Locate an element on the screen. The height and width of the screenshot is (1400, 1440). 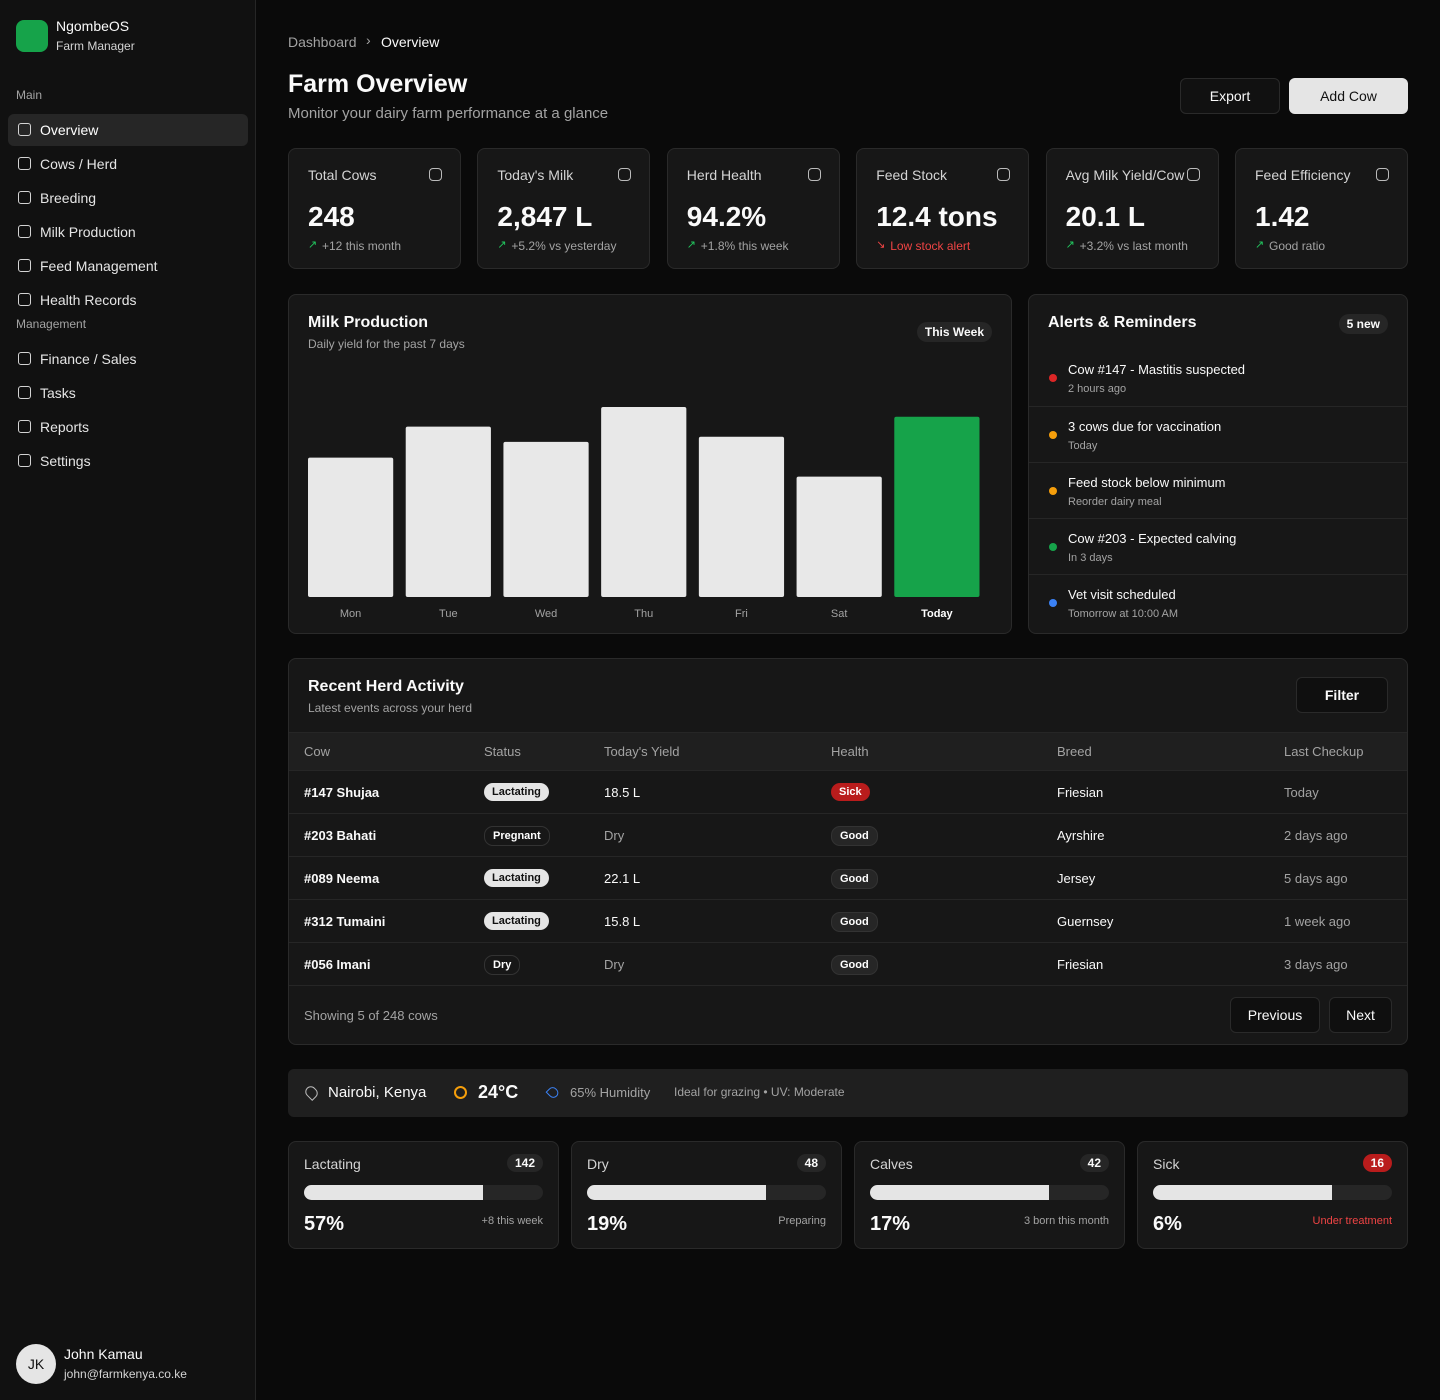
nav-item: Milk Production is located at coordinates (128, 232).